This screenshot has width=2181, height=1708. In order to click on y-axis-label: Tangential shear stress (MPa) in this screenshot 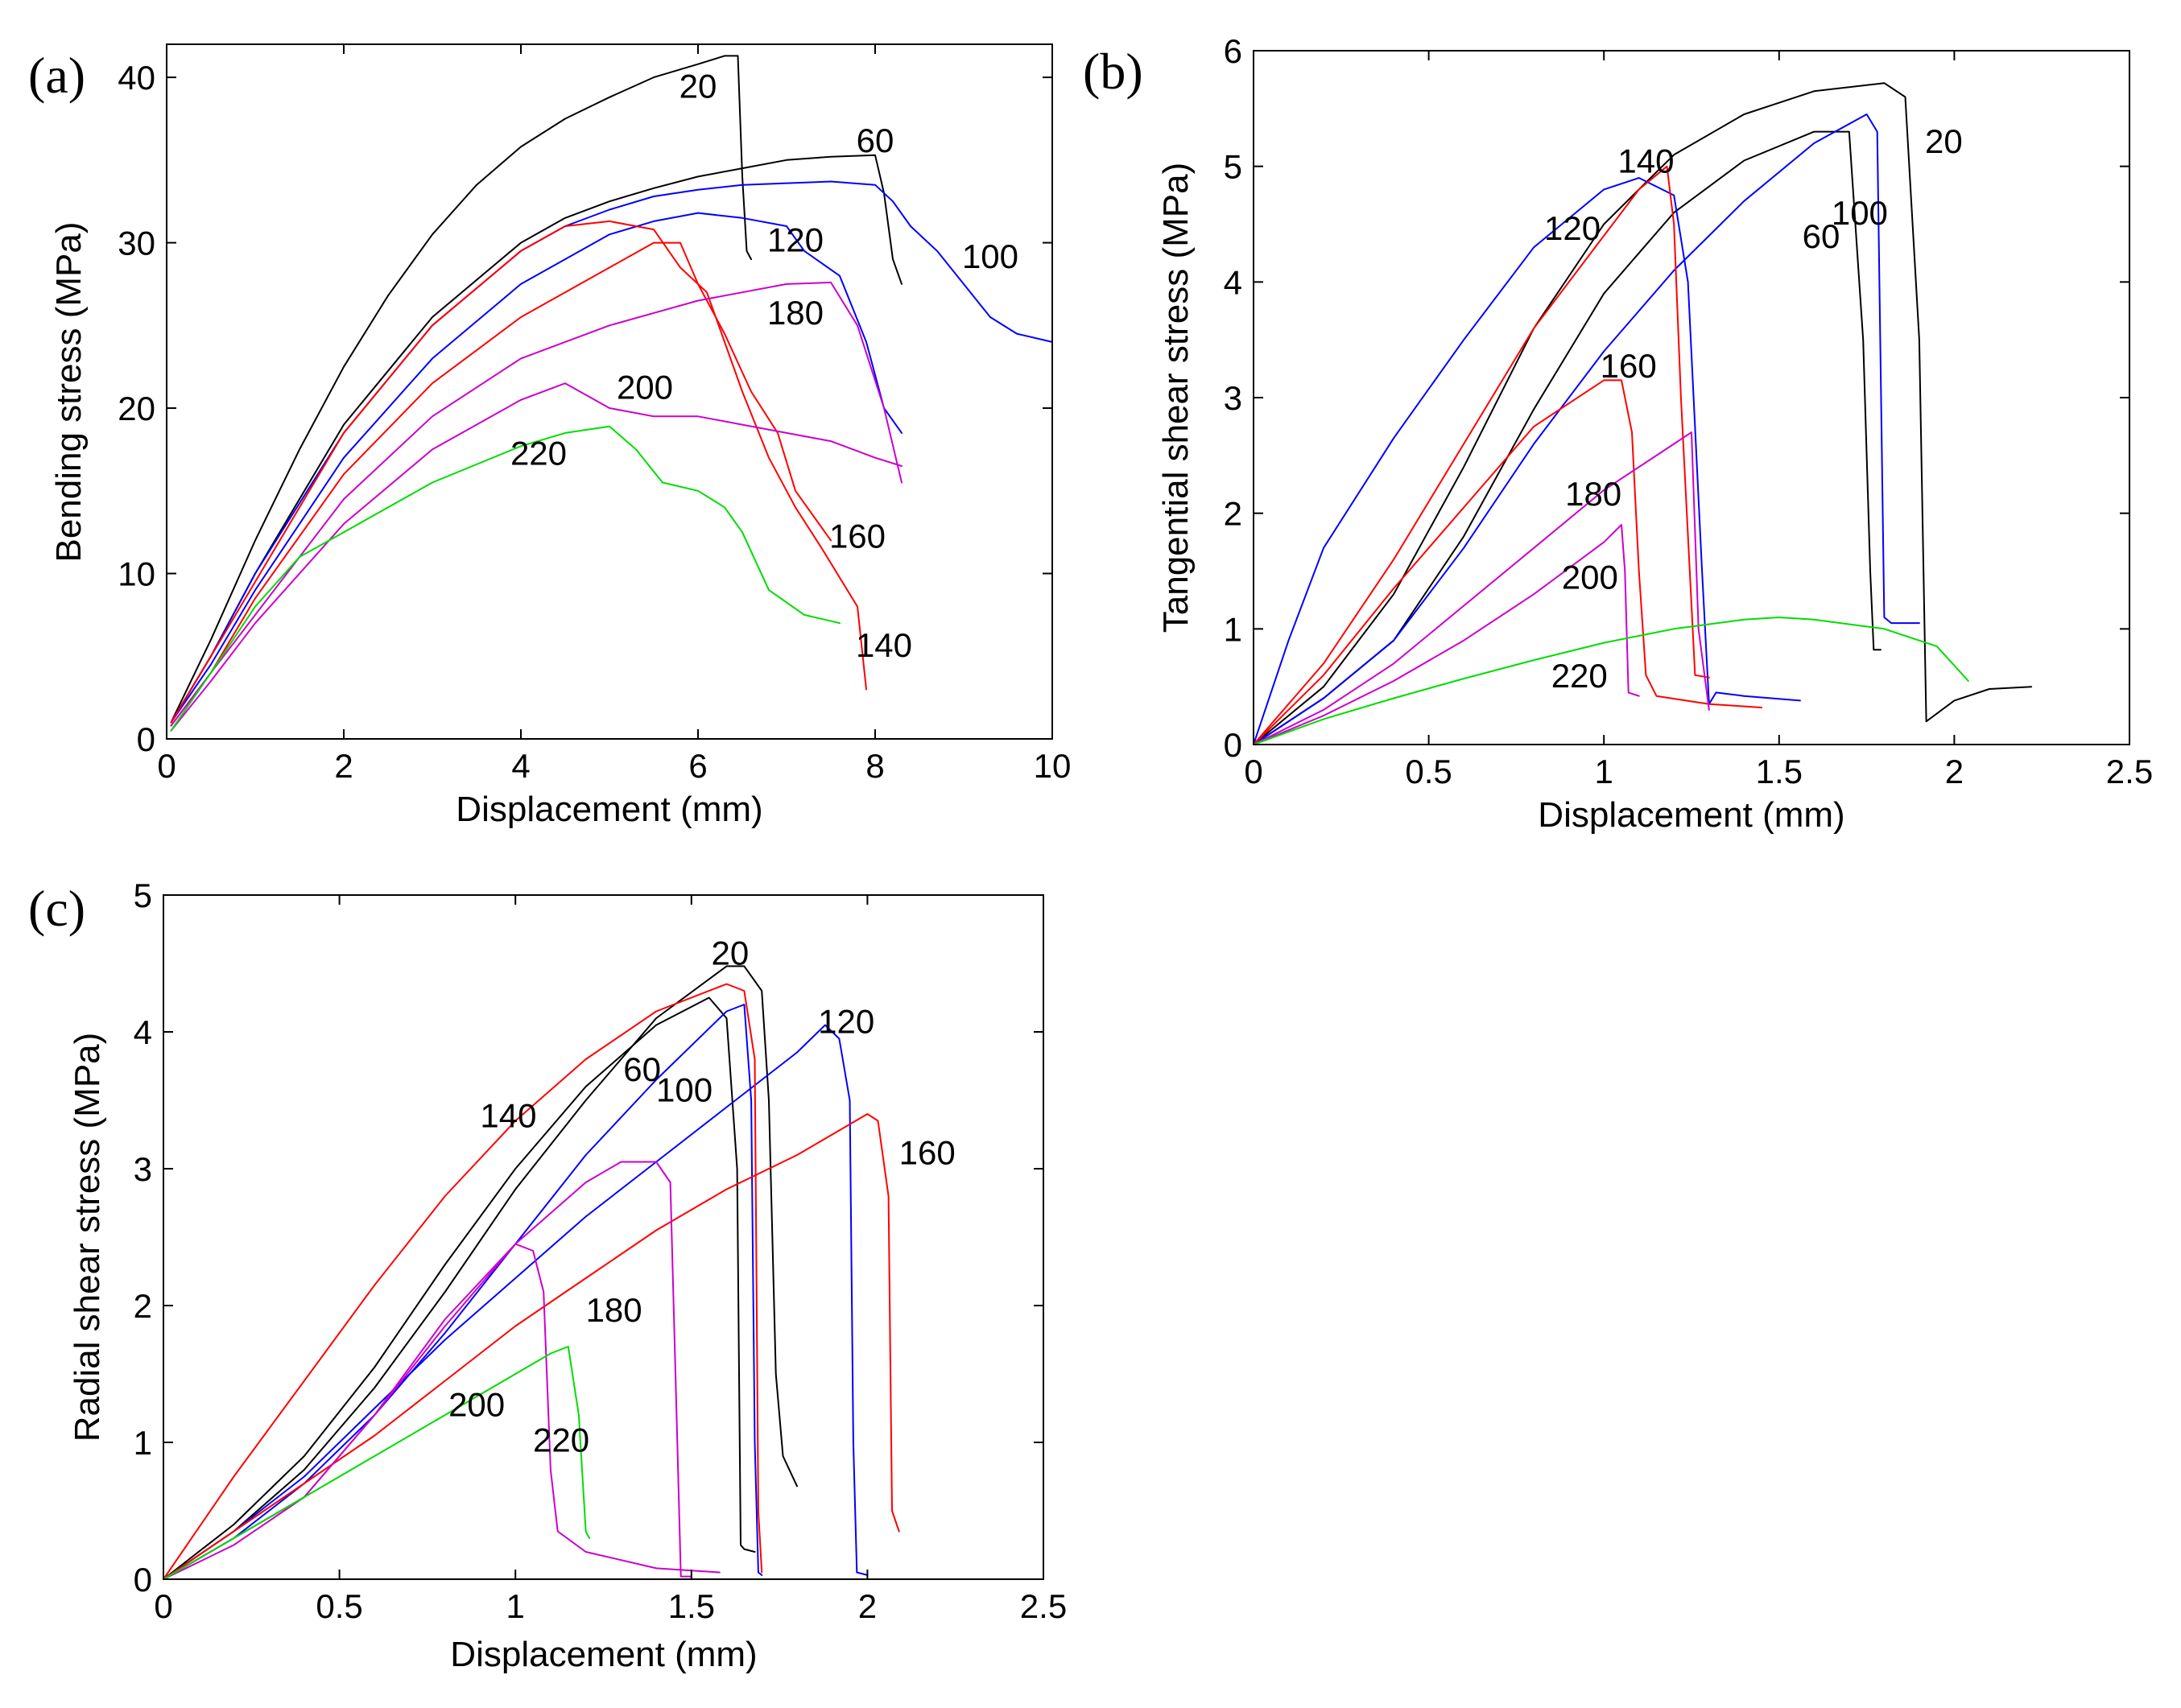, I will do `click(1176, 398)`.